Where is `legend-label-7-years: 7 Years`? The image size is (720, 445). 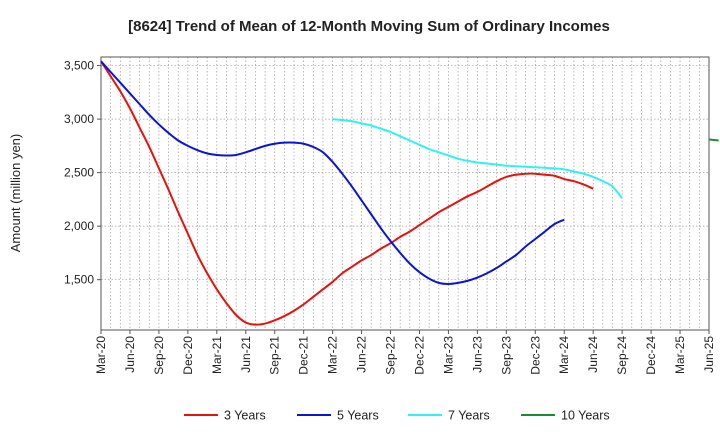
legend-label-7-years: 7 Years is located at coordinates (469, 416).